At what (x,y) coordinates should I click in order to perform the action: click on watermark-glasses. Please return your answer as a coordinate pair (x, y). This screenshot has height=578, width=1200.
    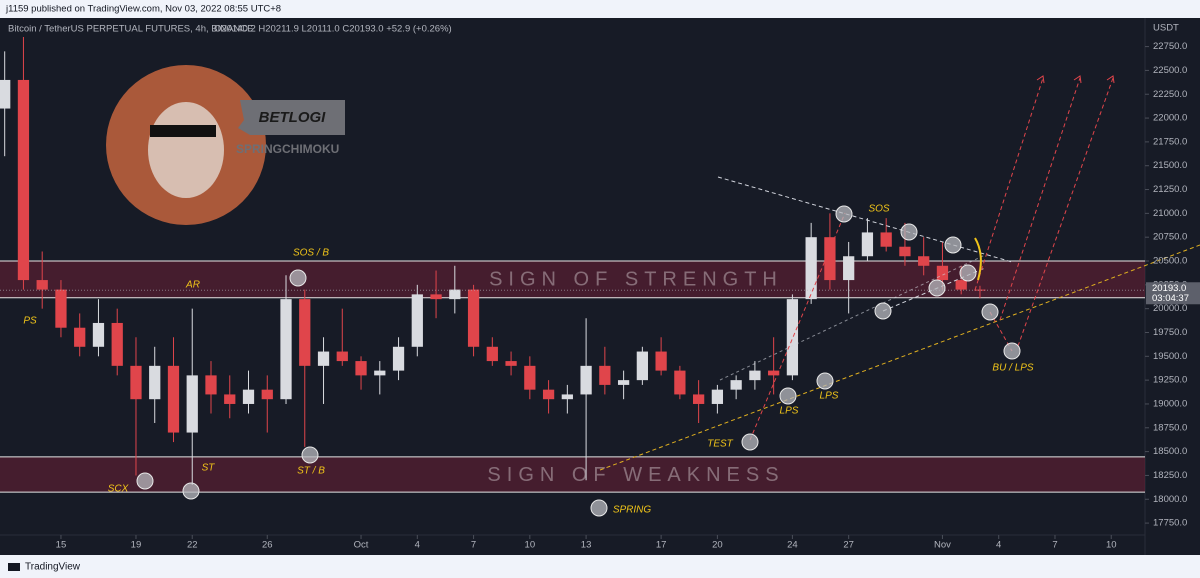
    Looking at the image, I should click on (183, 131).